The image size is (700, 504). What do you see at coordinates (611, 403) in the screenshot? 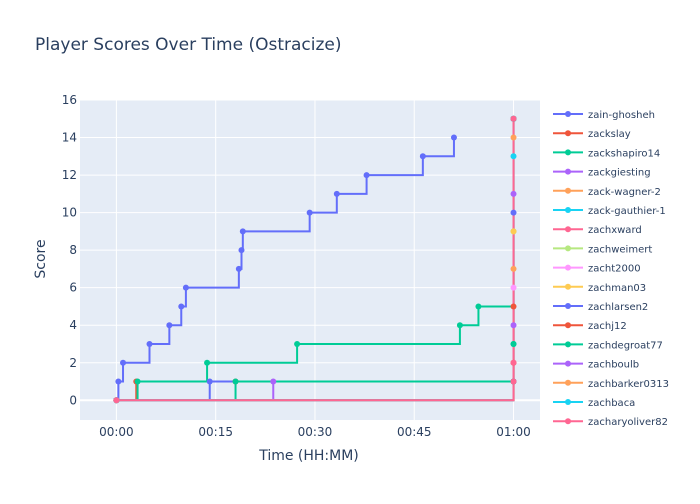
I see `legend-label: zachbaca` at bounding box center [611, 403].